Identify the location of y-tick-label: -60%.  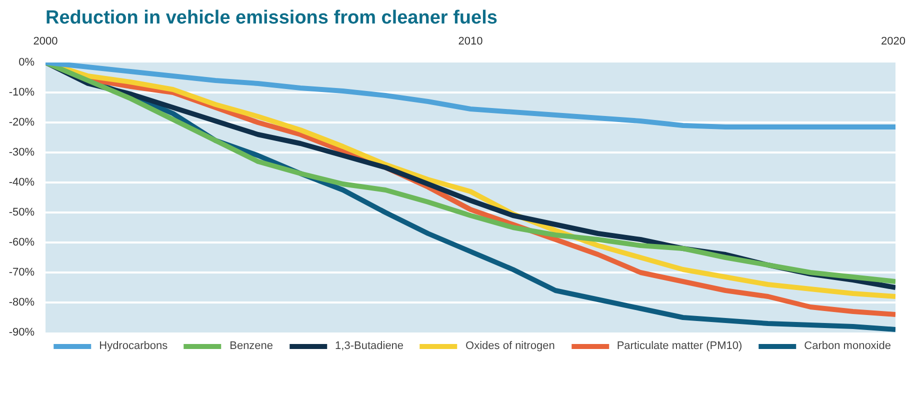
(21, 242).